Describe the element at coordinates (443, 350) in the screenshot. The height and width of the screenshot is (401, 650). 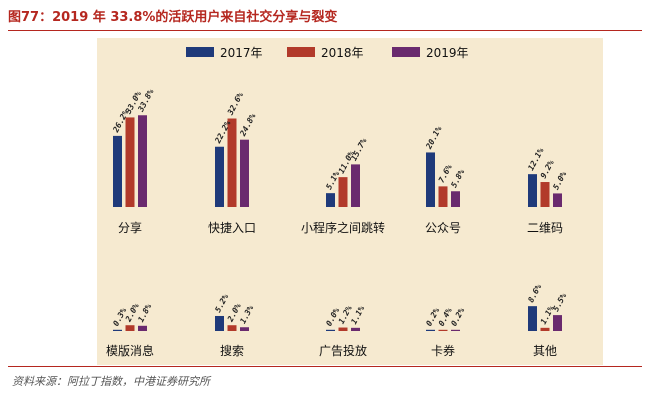
I see `category-label-1-3: 卡券` at that location.